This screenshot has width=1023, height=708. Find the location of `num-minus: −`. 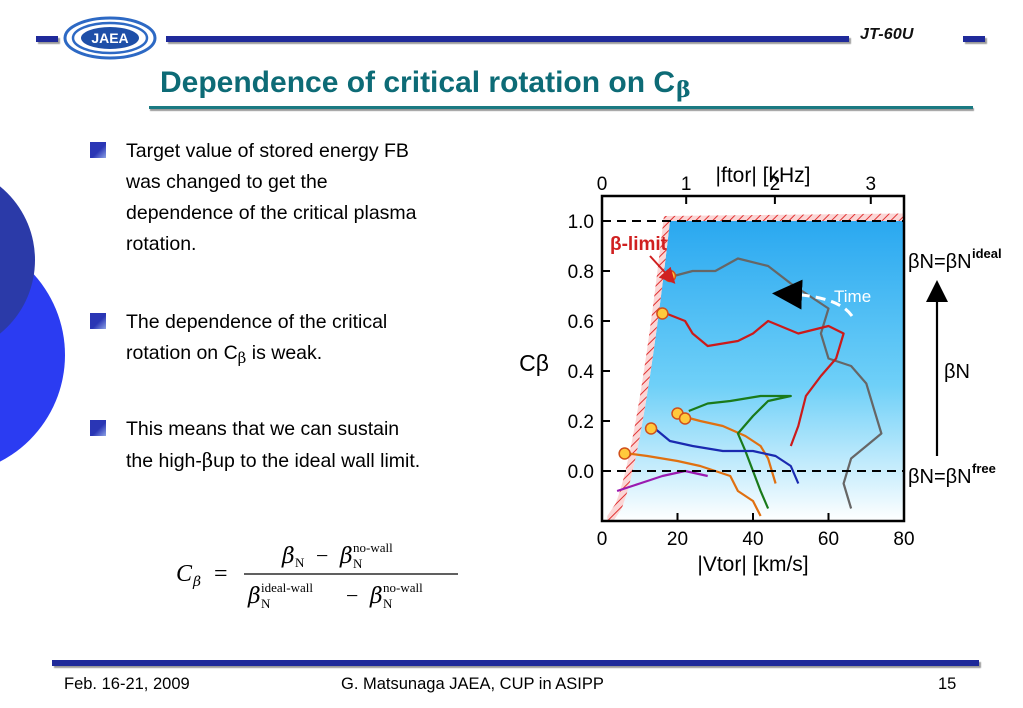

num-minus: − is located at coordinates (322, 555).